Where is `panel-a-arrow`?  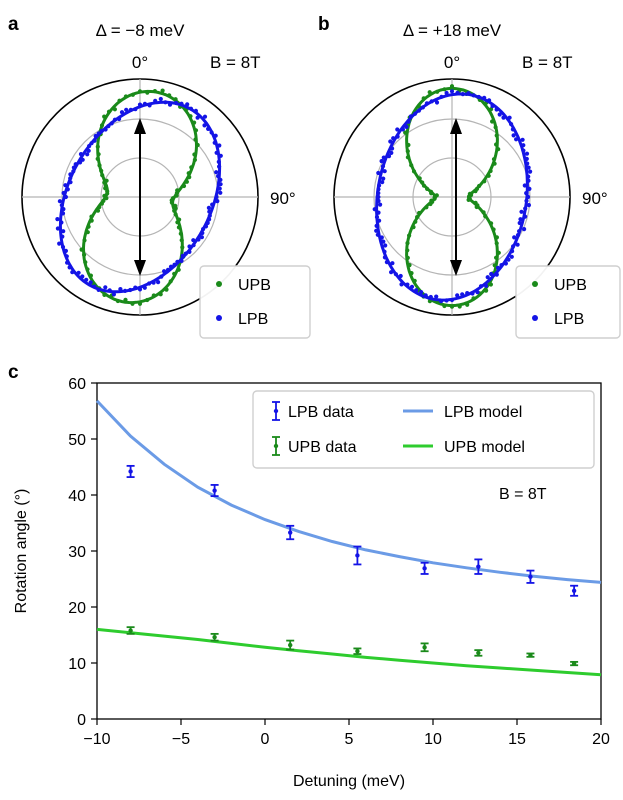
panel-a-arrow is located at coordinates (140, 197).